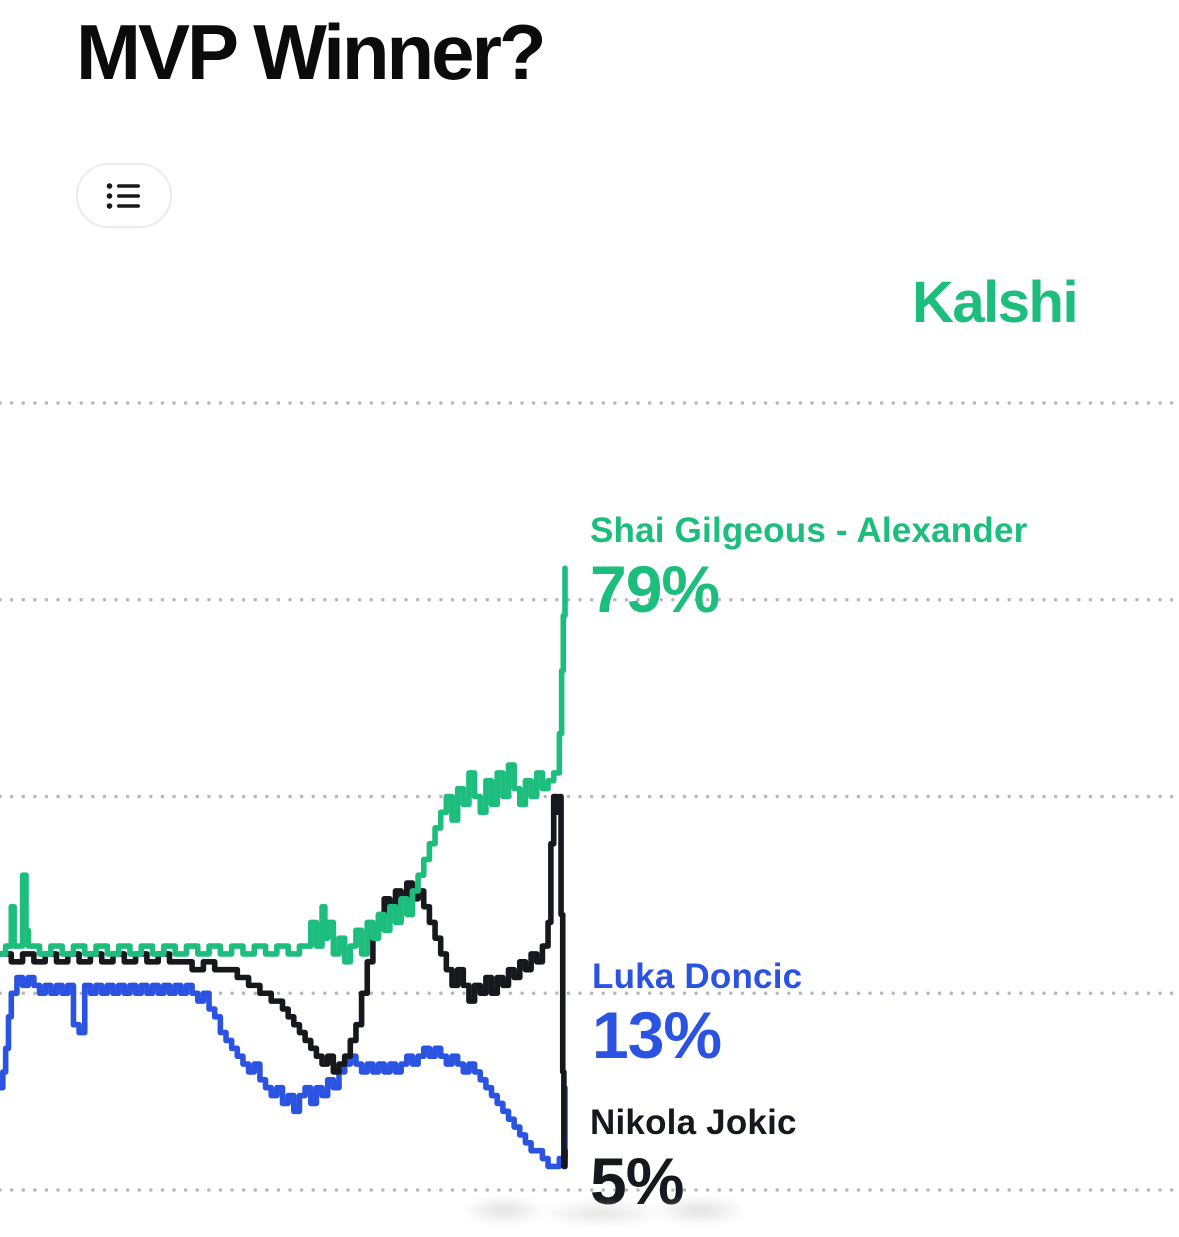  What do you see at coordinates (809, 568) in the screenshot?
I see `series-label-shai-gilgeous-alexander: Shai Gilgeous - Alexander 79%` at bounding box center [809, 568].